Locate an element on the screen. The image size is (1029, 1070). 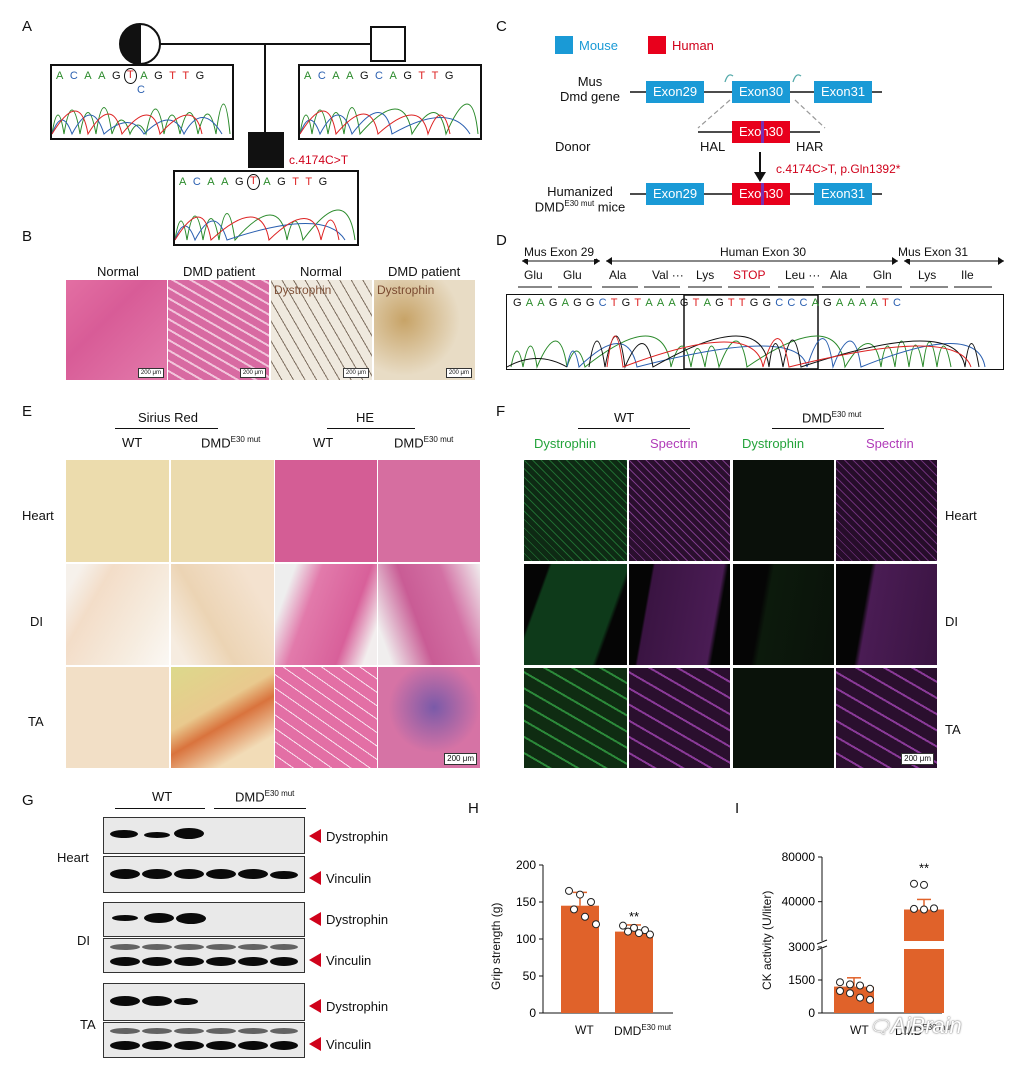
panel-label-d: D is located at coordinates (501, 240).